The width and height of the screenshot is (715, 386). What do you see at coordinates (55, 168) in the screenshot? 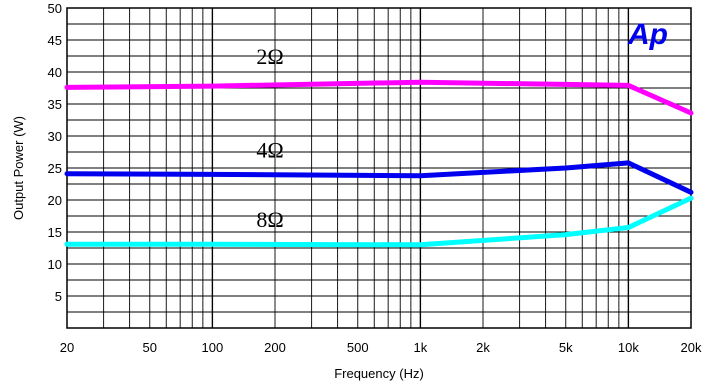
I see `y-tick-label: 25` at bounding box center [55, 168].